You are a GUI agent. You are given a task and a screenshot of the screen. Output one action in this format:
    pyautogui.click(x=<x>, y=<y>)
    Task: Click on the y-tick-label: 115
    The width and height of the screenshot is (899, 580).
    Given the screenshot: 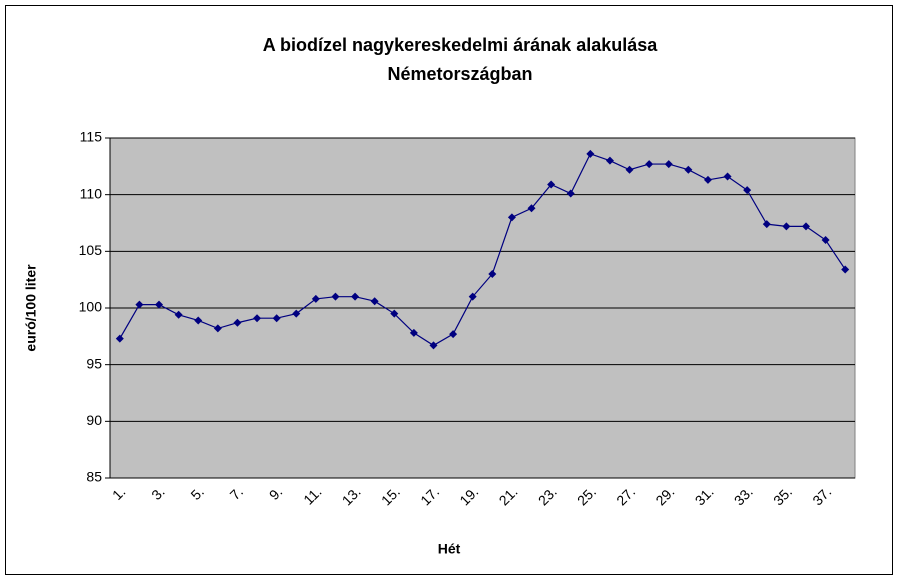 What is the action you would take?
    pyautogui.click(x=91, y=137)
    